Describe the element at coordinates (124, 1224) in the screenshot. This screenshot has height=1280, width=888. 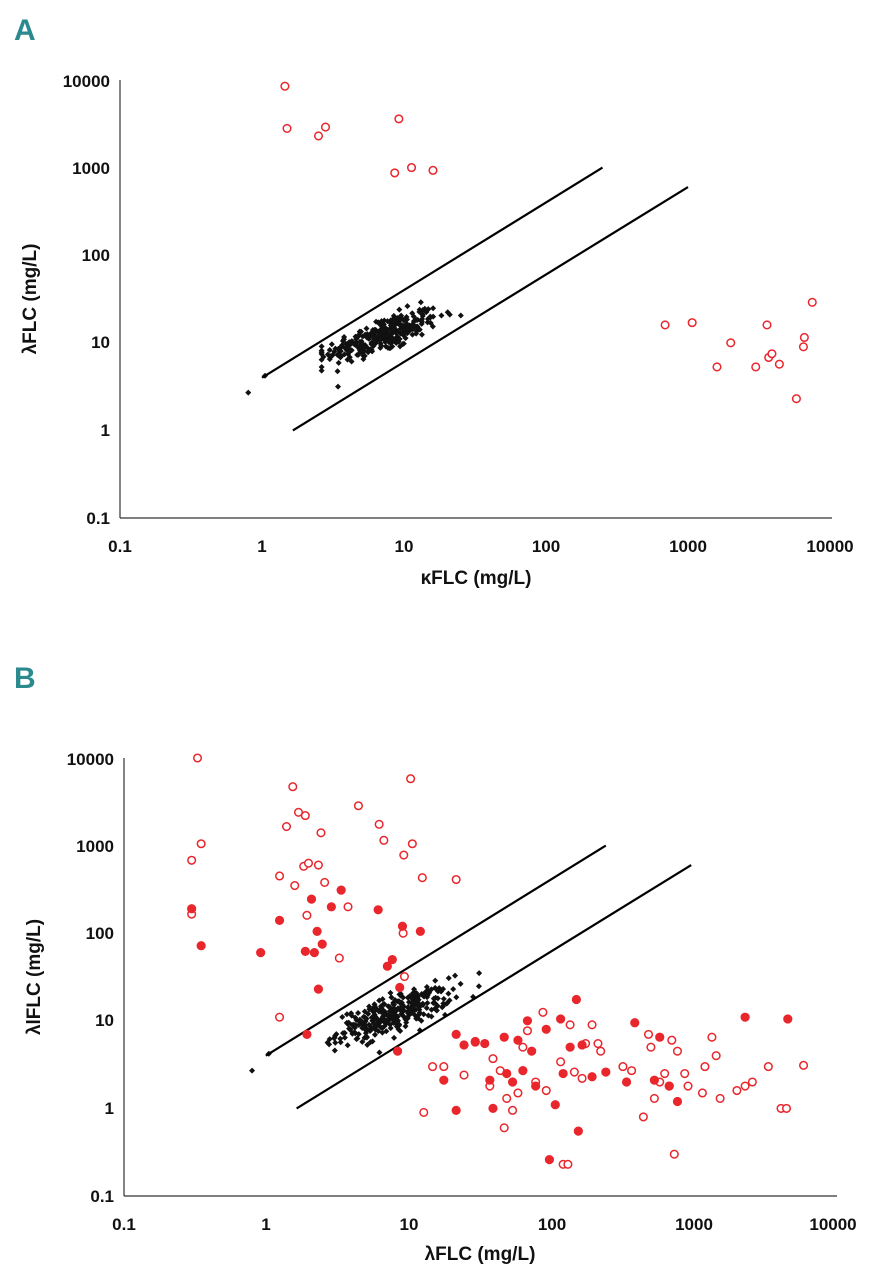
I see `panel-b-x-tick: 0.1` at that location.